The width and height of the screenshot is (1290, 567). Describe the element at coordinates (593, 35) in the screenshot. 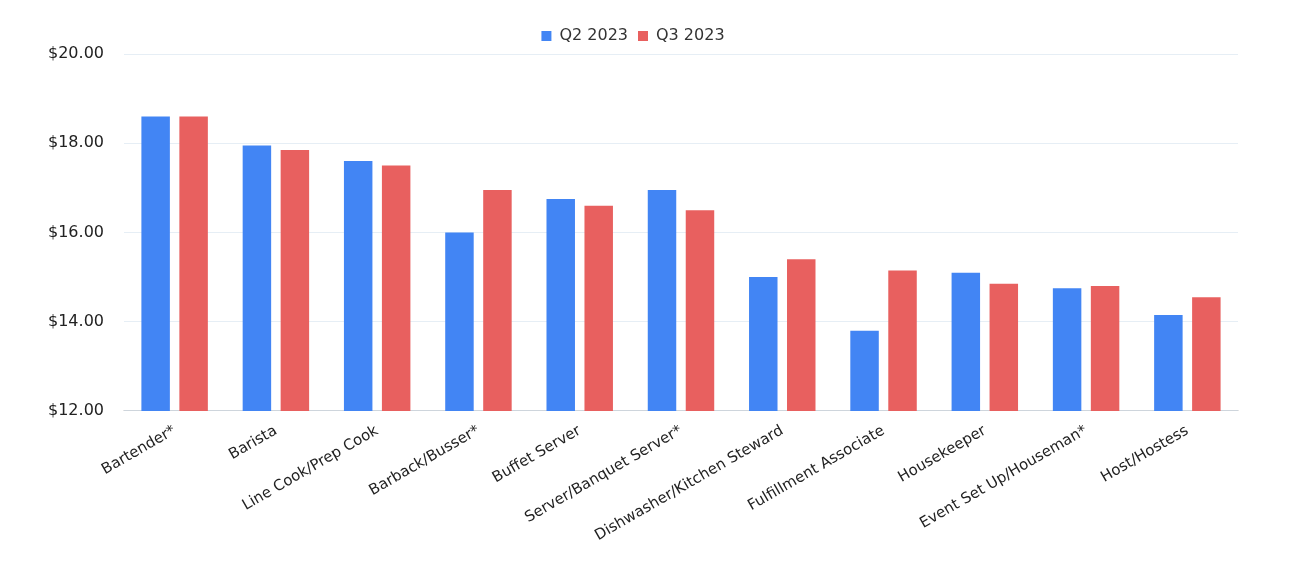

I see `legend-label: Q2 2023` at that location.